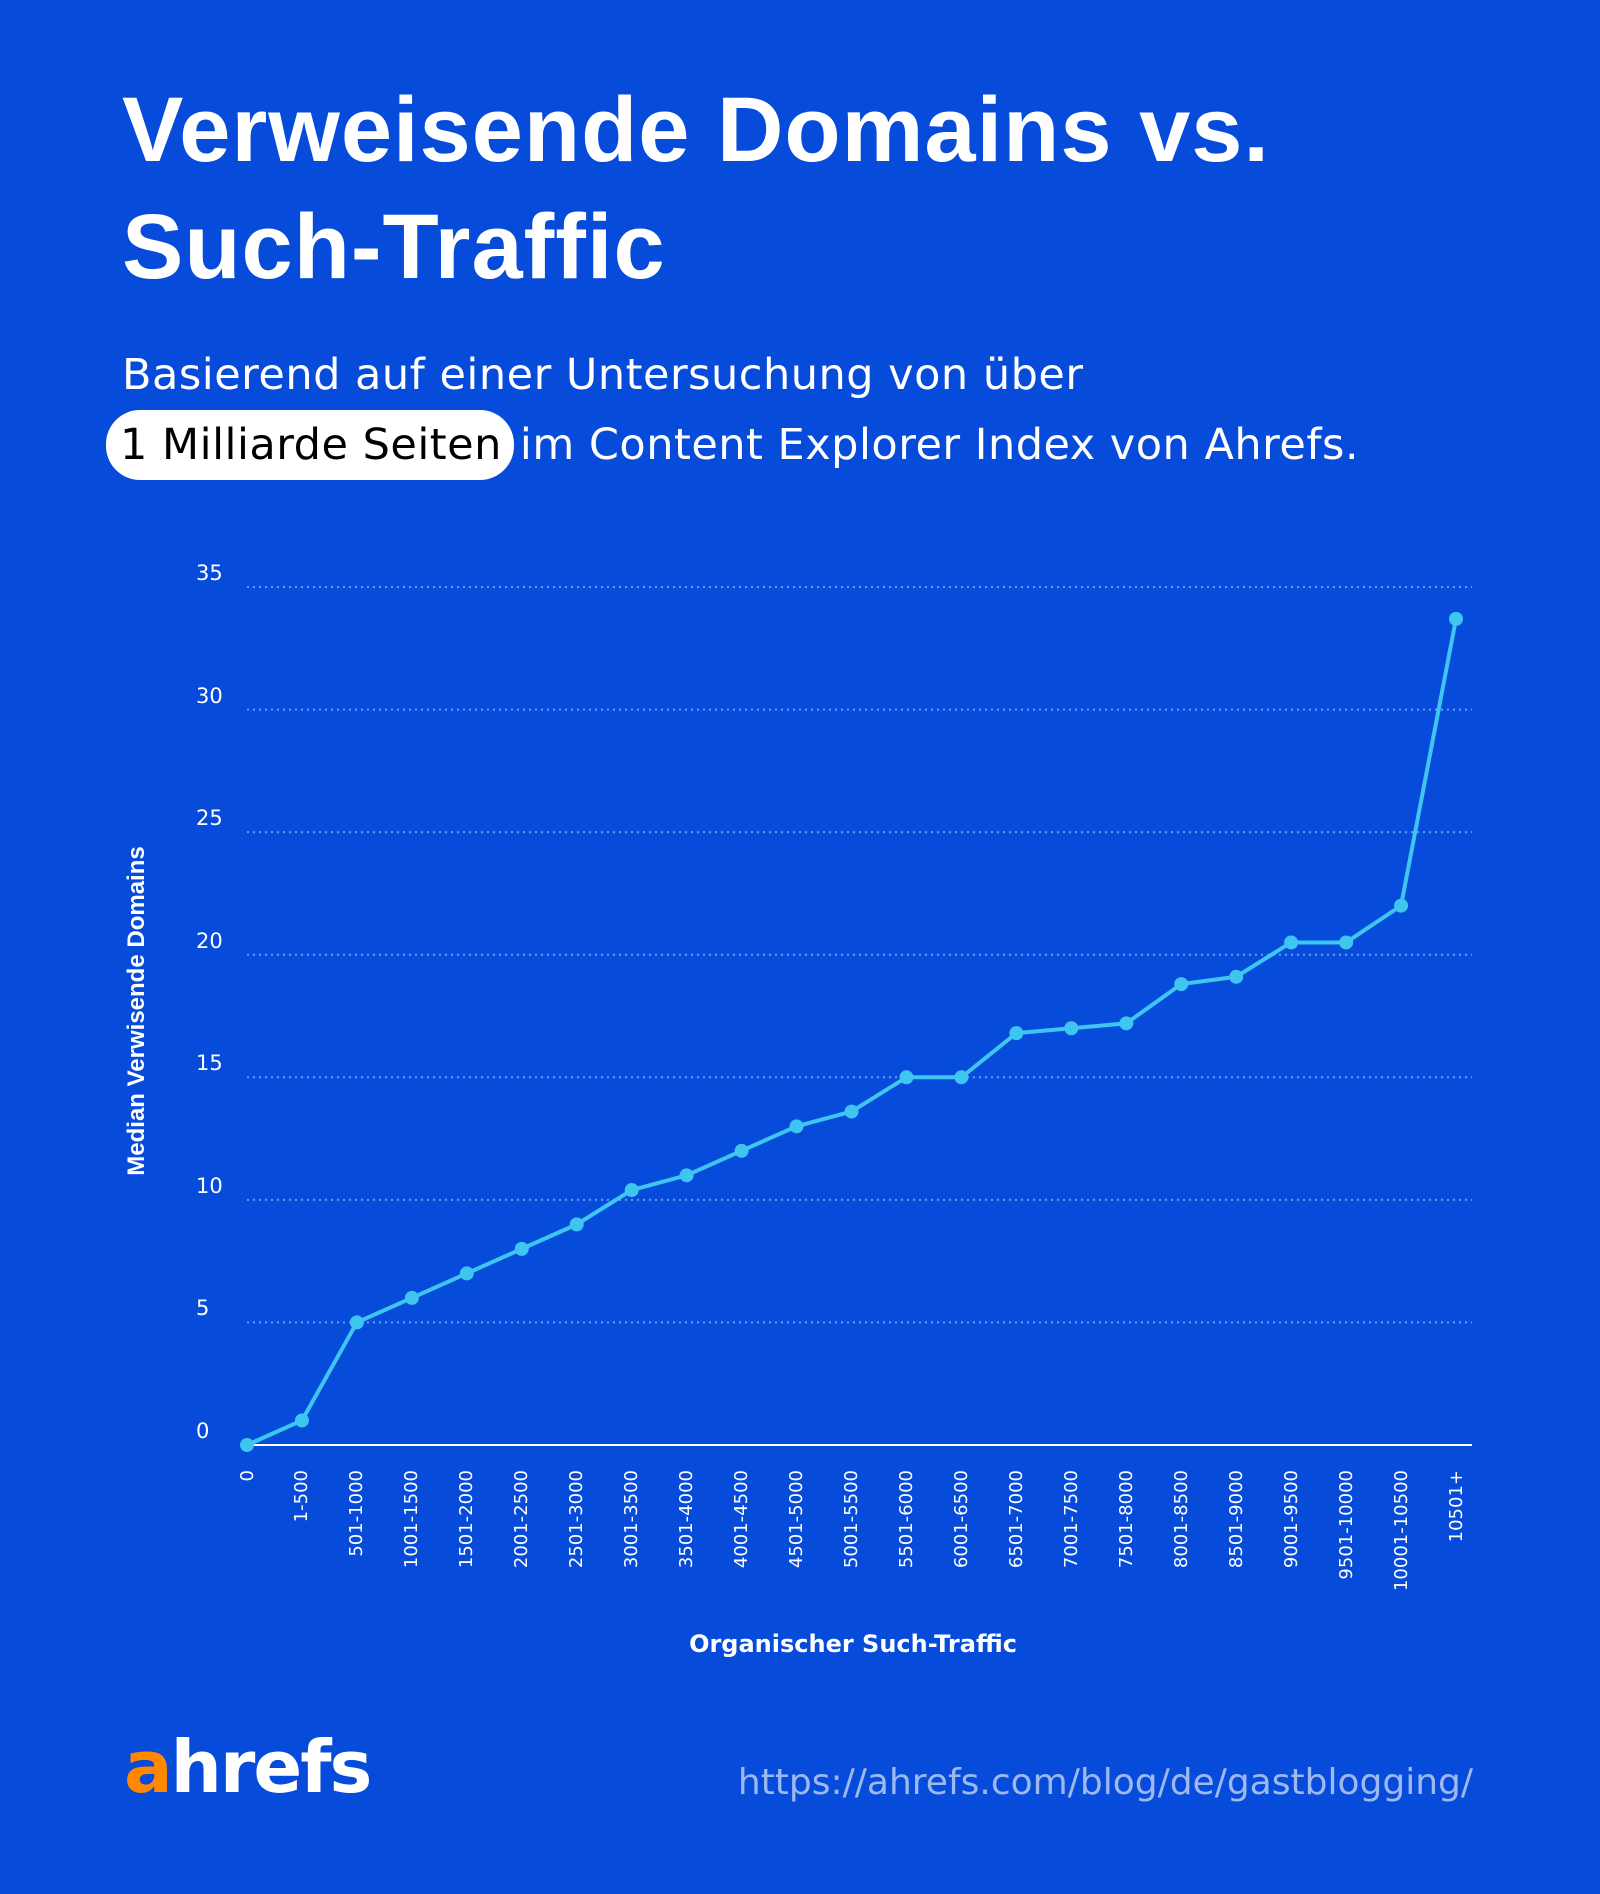 This screenshot has height=1894, width=1600. I want to click on ahrefs-logo: ahrefs, so click(248, 1767).